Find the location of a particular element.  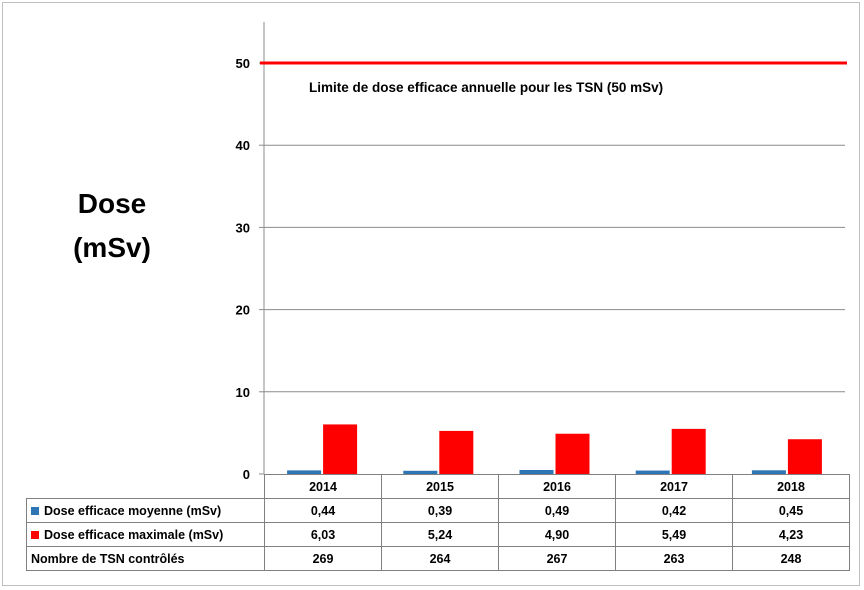

data-label: 264 is located at coordinates (440, 558).